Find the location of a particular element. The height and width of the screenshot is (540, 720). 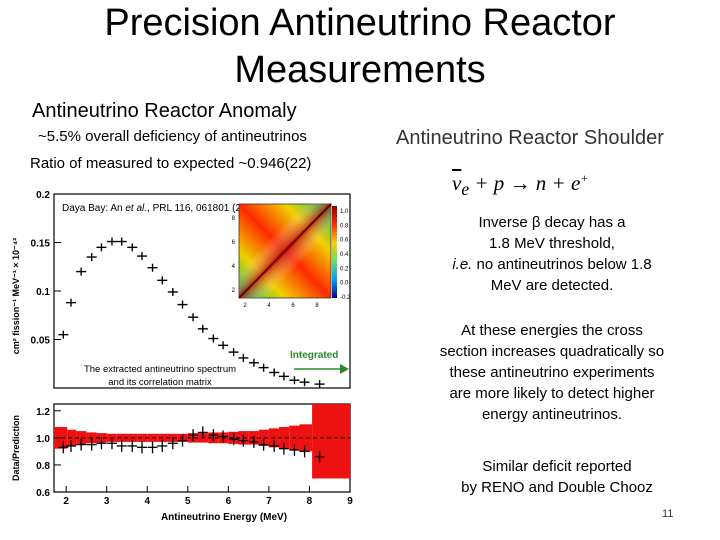

x-tick-label: 3 is located at coordinates (107, 501).